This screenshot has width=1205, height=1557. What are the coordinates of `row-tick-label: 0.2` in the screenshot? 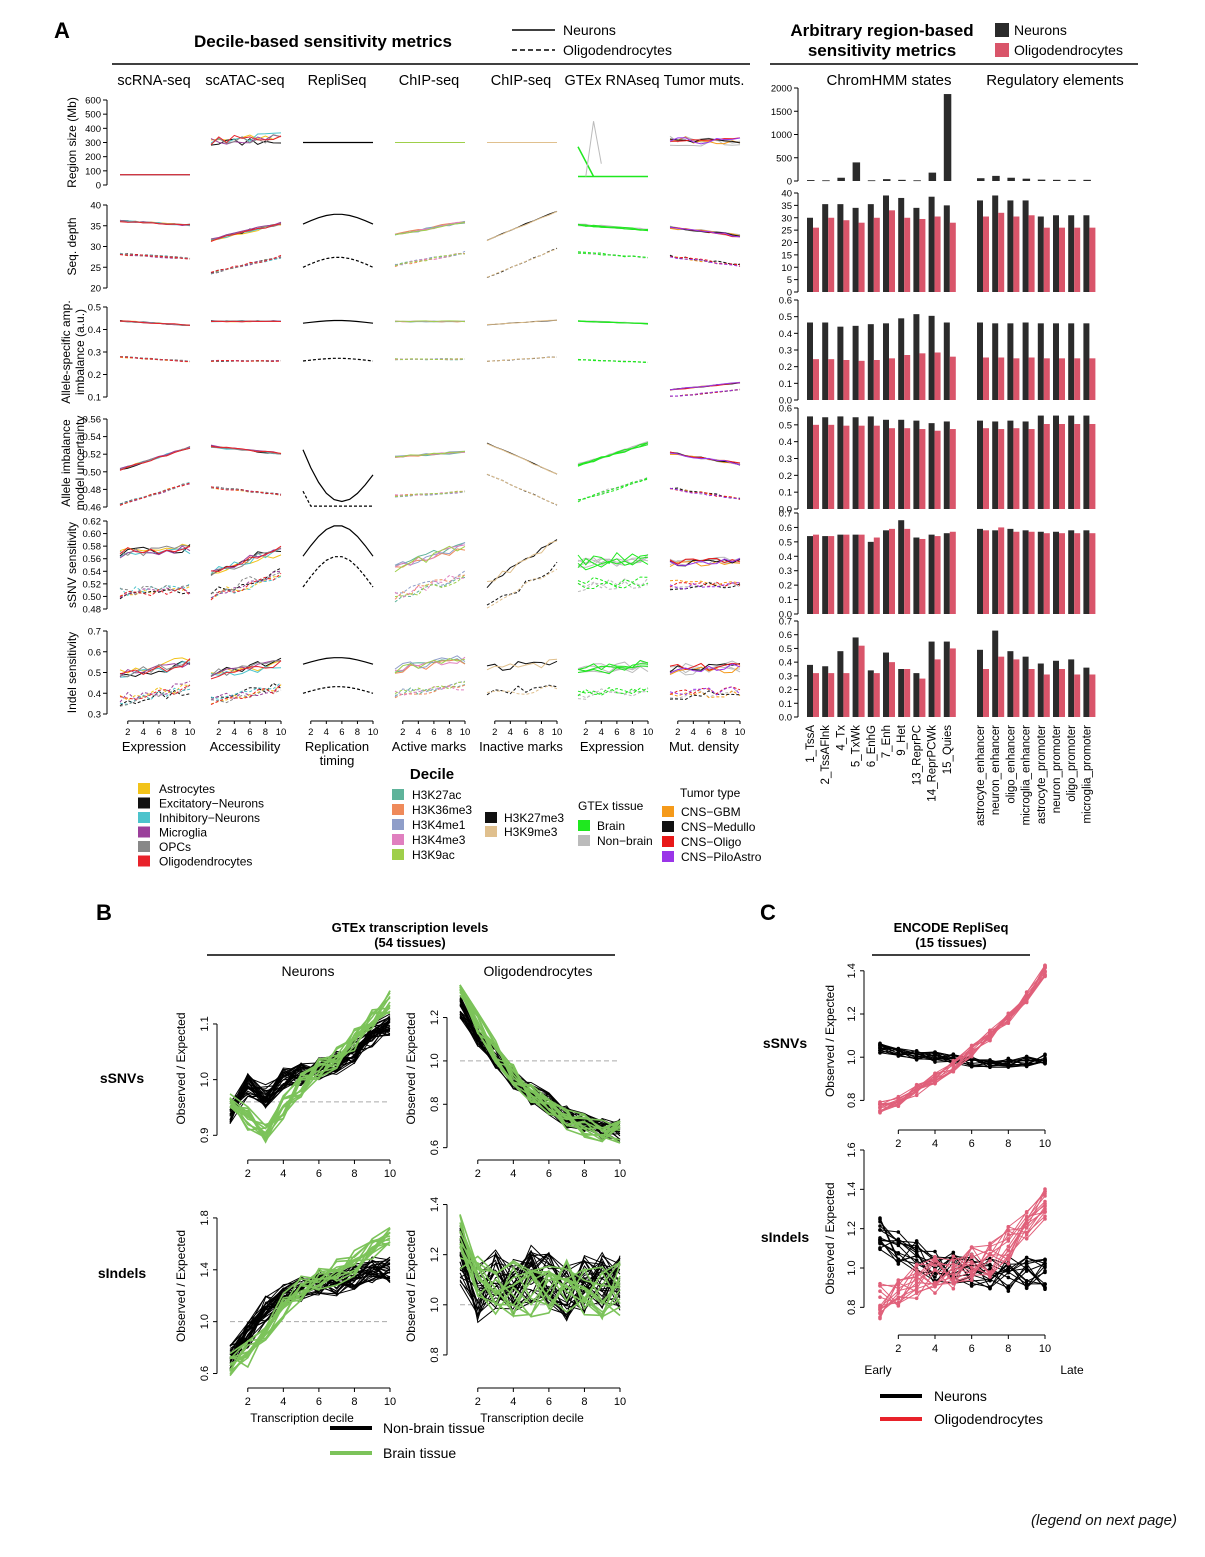 It's located at (94, 375).